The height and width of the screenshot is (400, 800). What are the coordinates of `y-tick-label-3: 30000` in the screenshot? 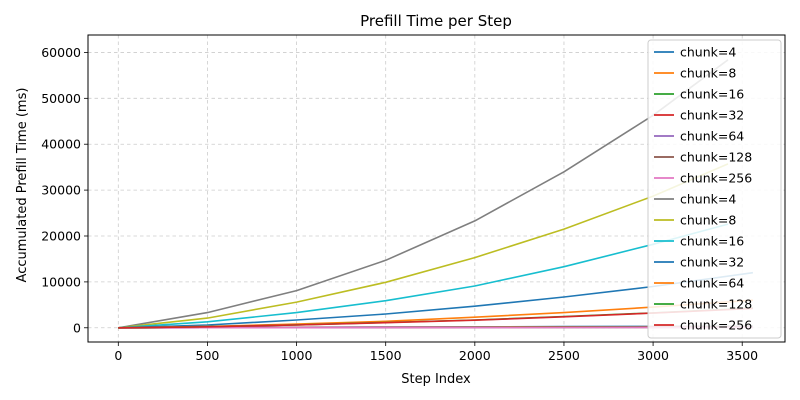 It's located at (61, 190).